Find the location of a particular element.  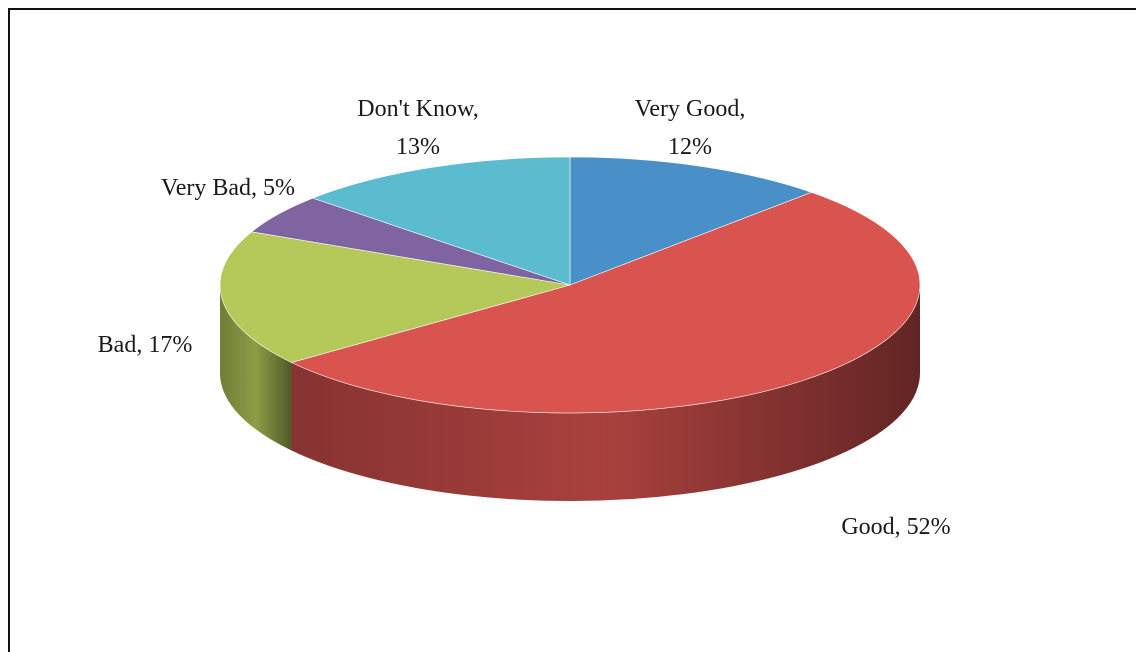

slice-label-very-good: Very Good, 12% is located at coordinates (690, 128).